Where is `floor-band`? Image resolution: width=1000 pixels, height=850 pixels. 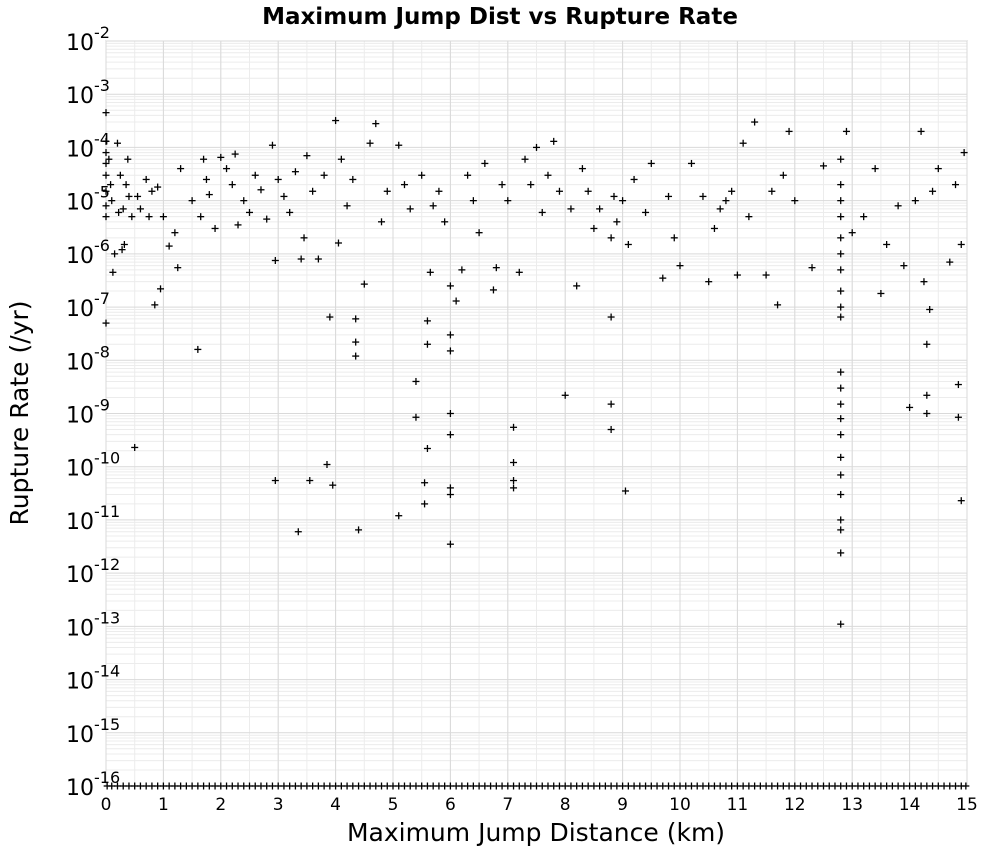
floor-band is located at coordinates (536, 786).